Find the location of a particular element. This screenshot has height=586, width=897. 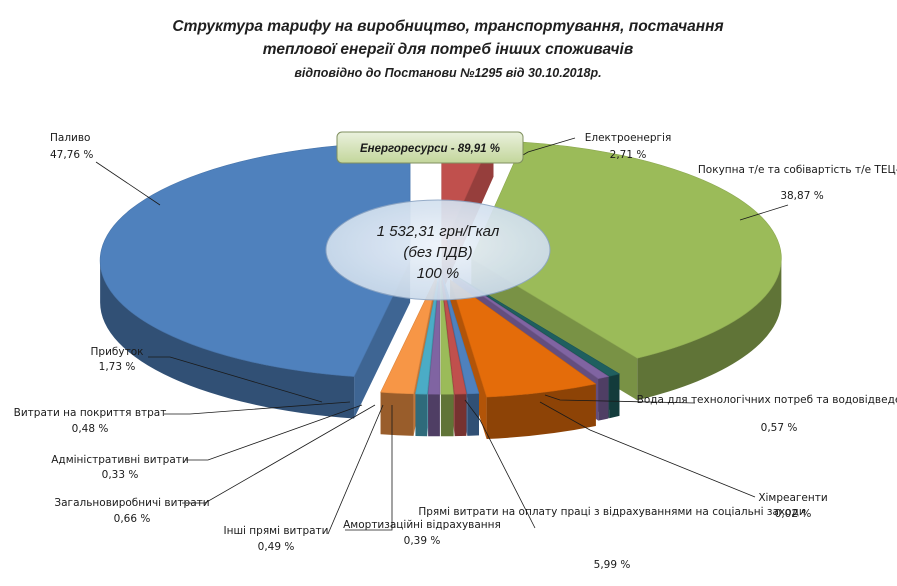

leader-chemicals is located at coordinates (647, 449).